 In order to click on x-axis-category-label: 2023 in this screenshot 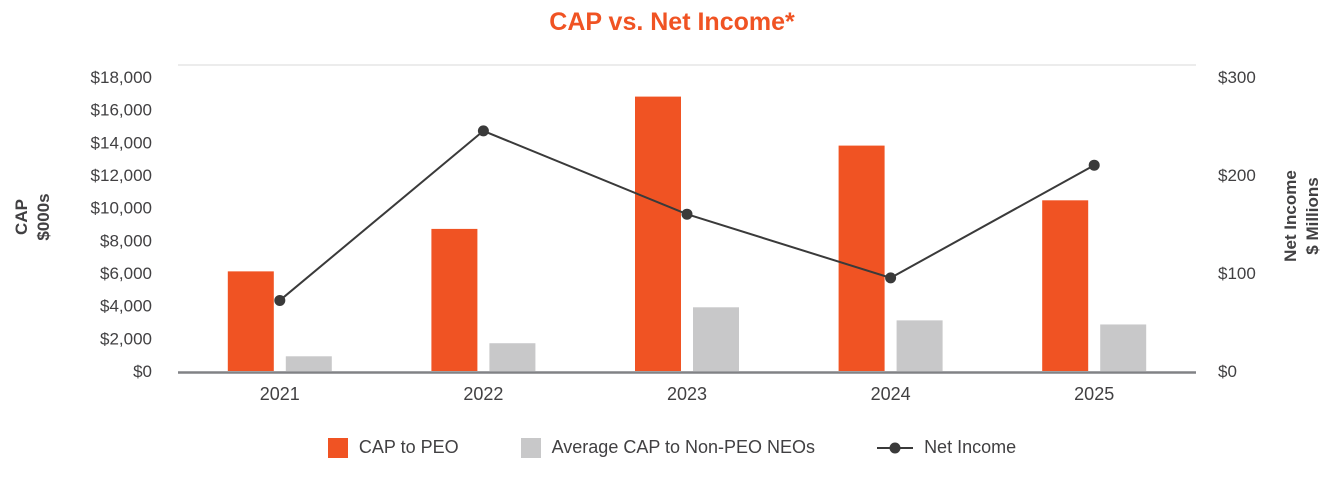, I will do `click(687, 394)`.